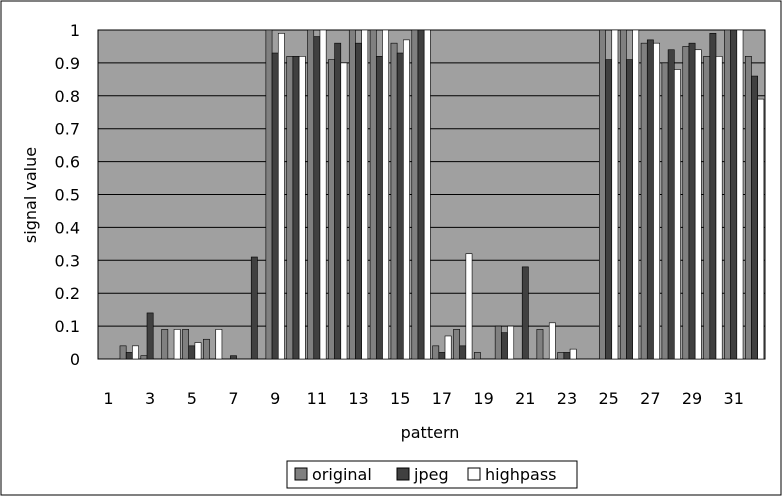 This screenshot has height=504, width=782. I want to click on legend-label-original: original, so click(342, 474).